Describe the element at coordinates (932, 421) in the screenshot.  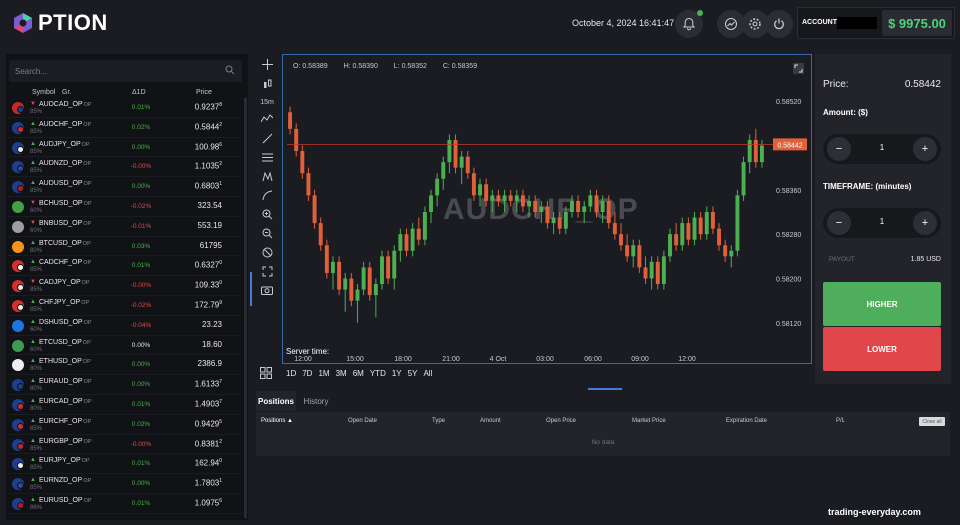
I see `close-all-button: Close all` at that location.